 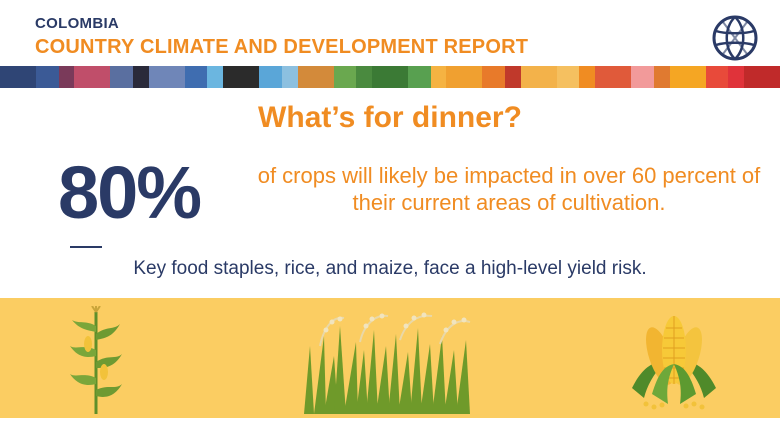 I want to click on stat-value: 80%, so click(x=130, y=192).